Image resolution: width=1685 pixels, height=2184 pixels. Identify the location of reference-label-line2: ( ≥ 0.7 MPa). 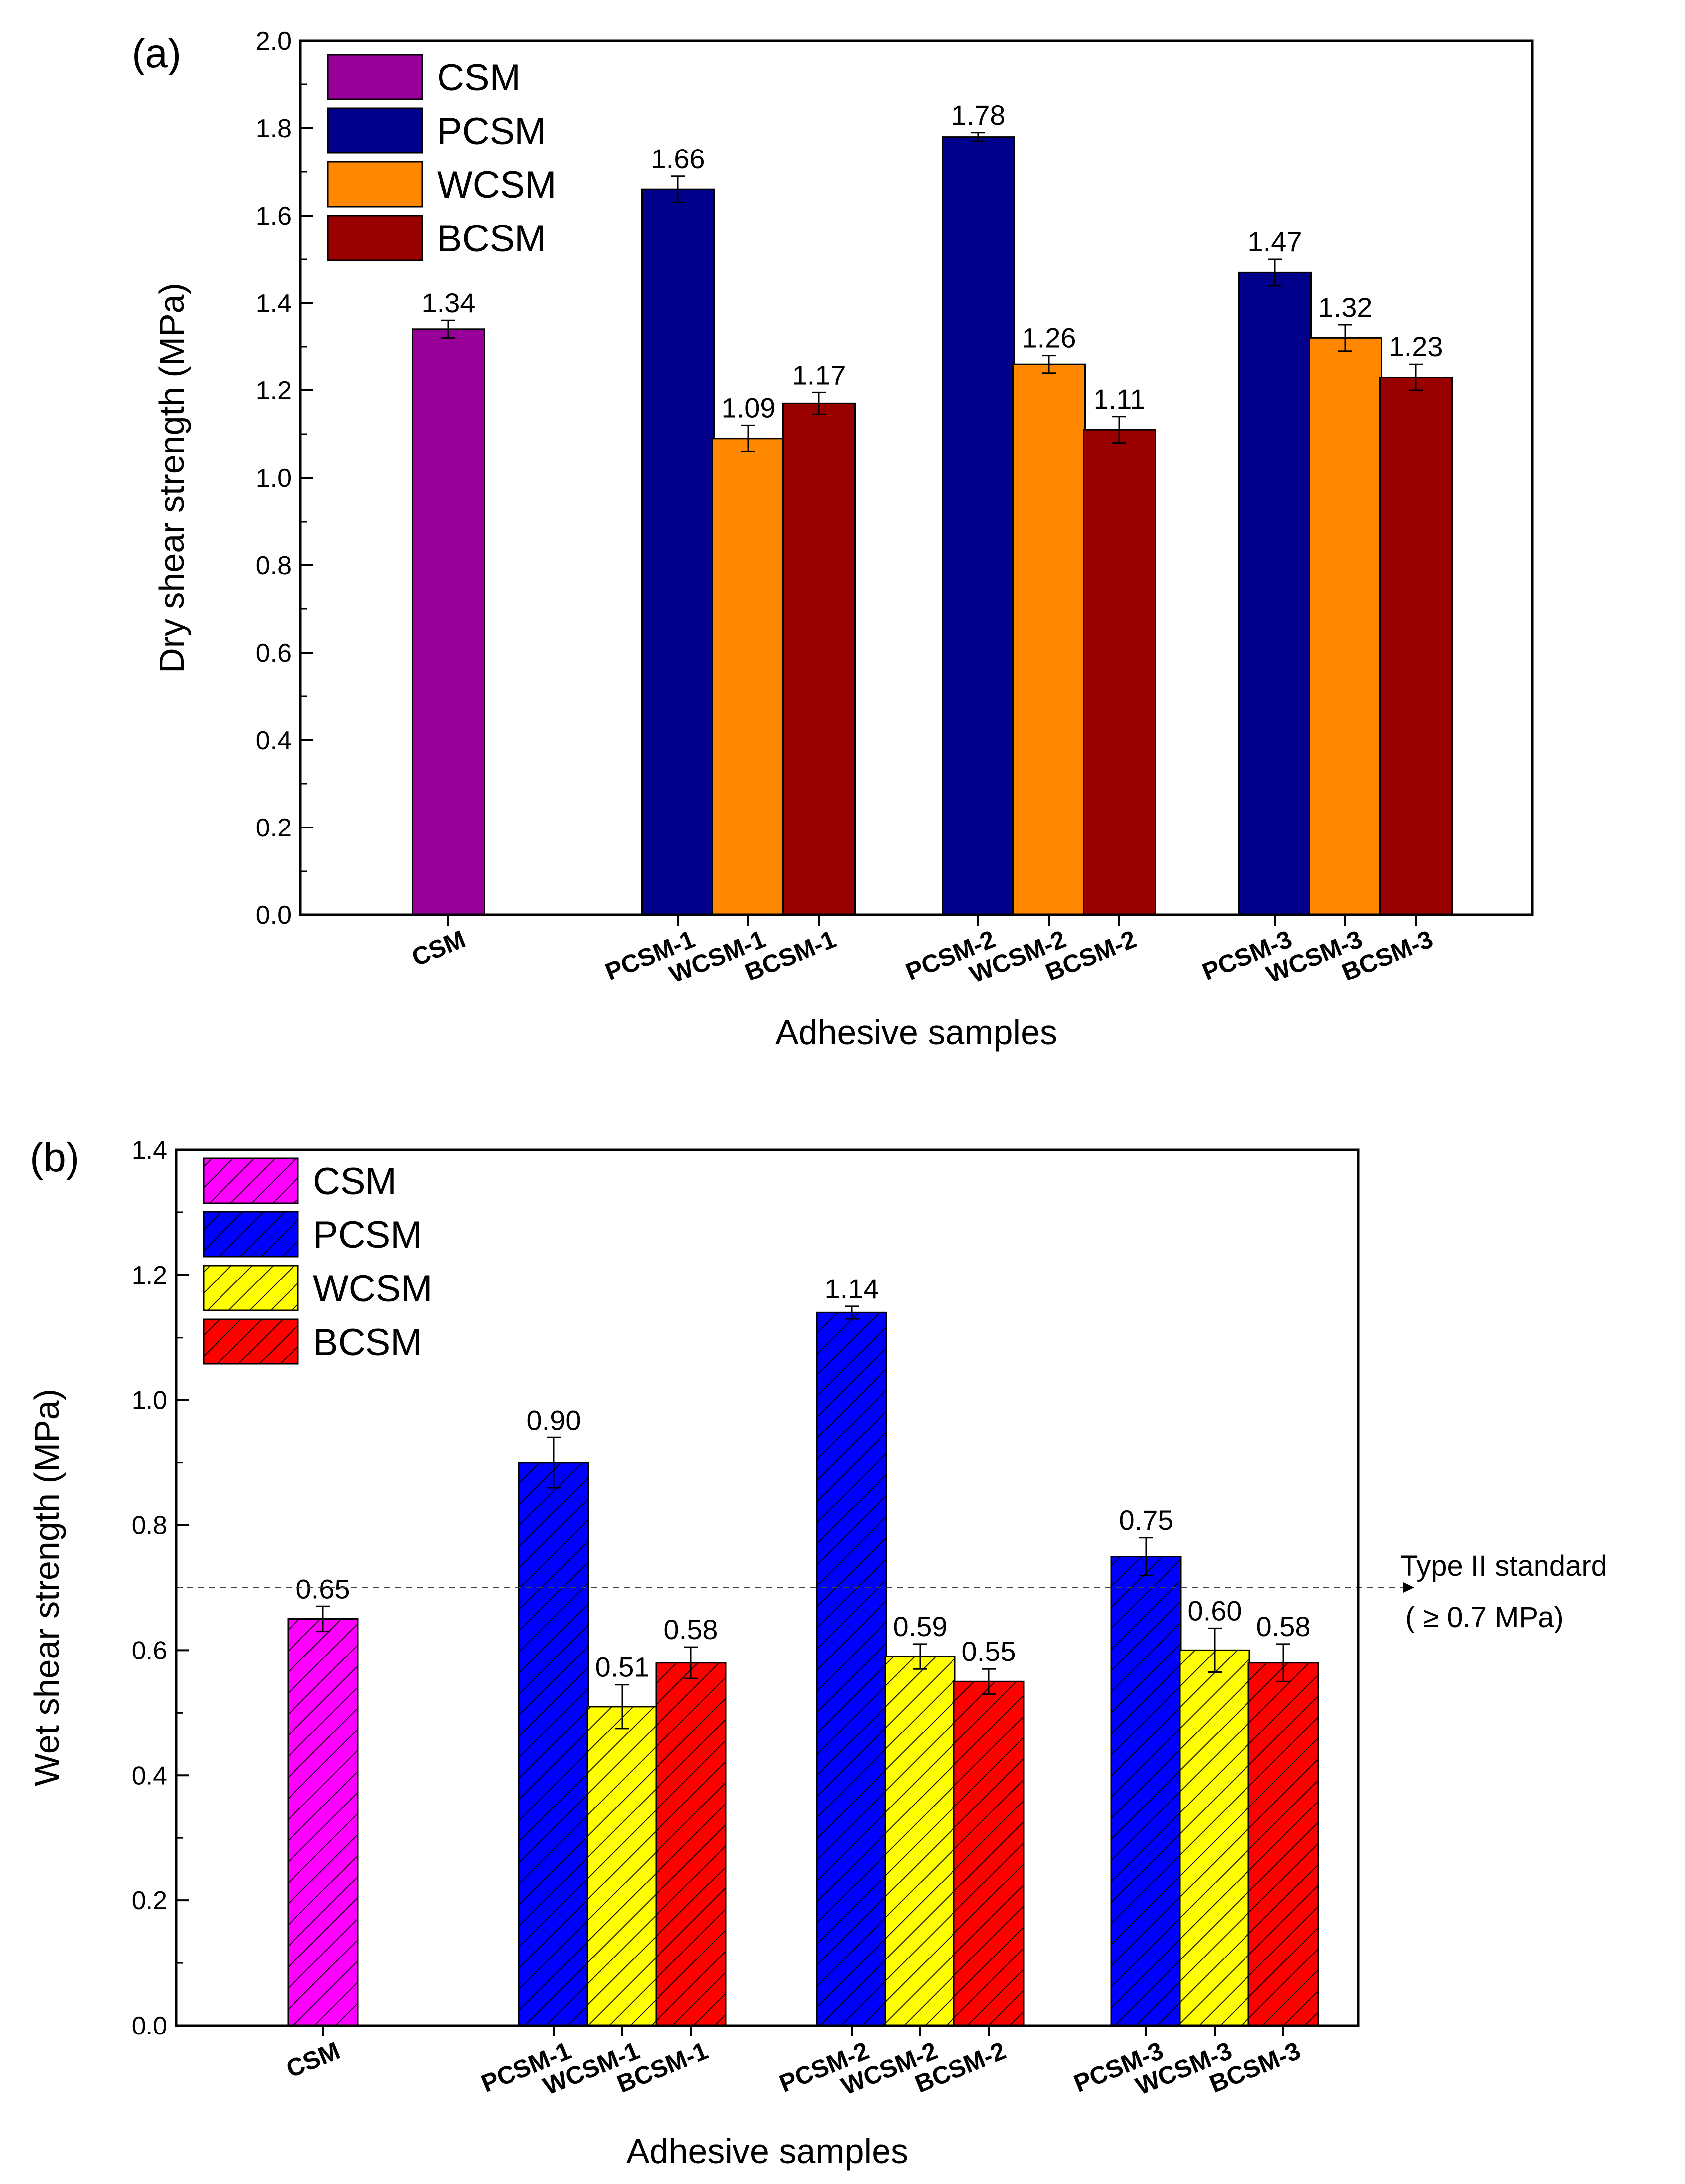
(1484, 1617).